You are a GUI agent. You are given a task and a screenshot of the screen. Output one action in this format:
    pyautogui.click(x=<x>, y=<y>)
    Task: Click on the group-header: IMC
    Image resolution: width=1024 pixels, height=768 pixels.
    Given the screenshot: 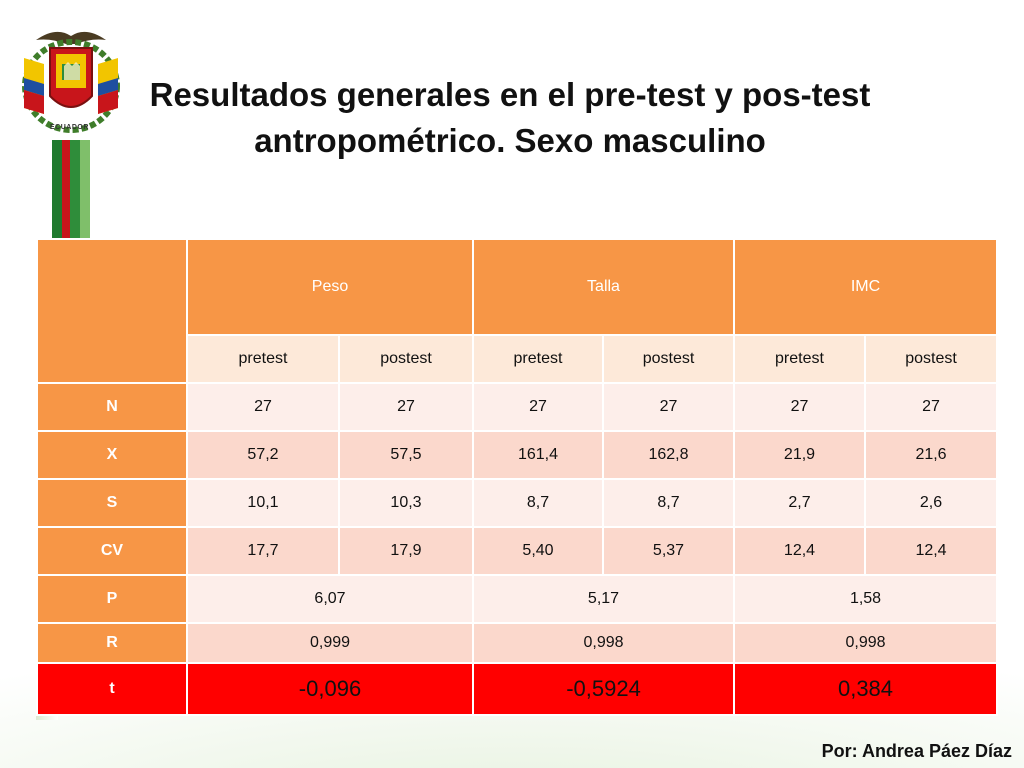 What is the action you would take?
    pyautogui.click(x=865, y=287)
    